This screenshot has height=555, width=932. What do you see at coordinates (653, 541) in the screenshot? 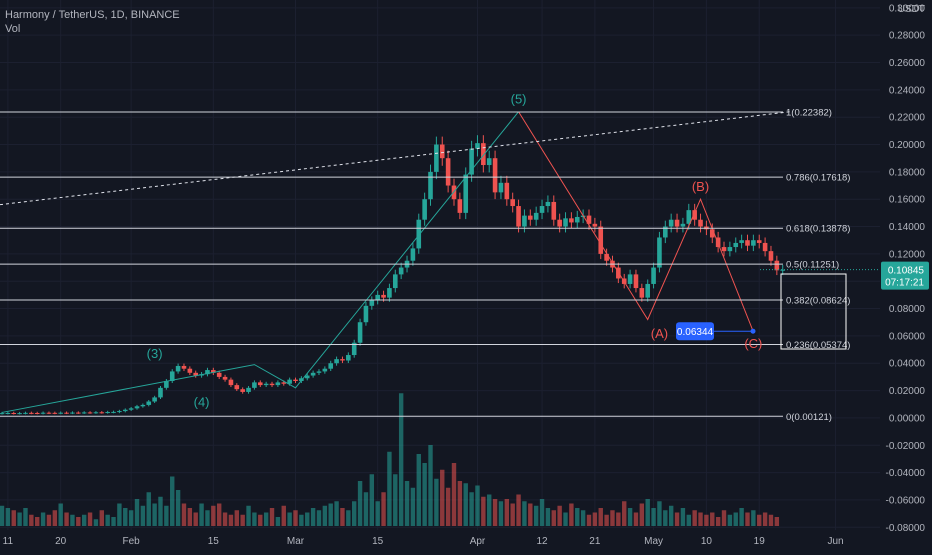
I see `x-tick-label: May` at bounding box center [653, 541].